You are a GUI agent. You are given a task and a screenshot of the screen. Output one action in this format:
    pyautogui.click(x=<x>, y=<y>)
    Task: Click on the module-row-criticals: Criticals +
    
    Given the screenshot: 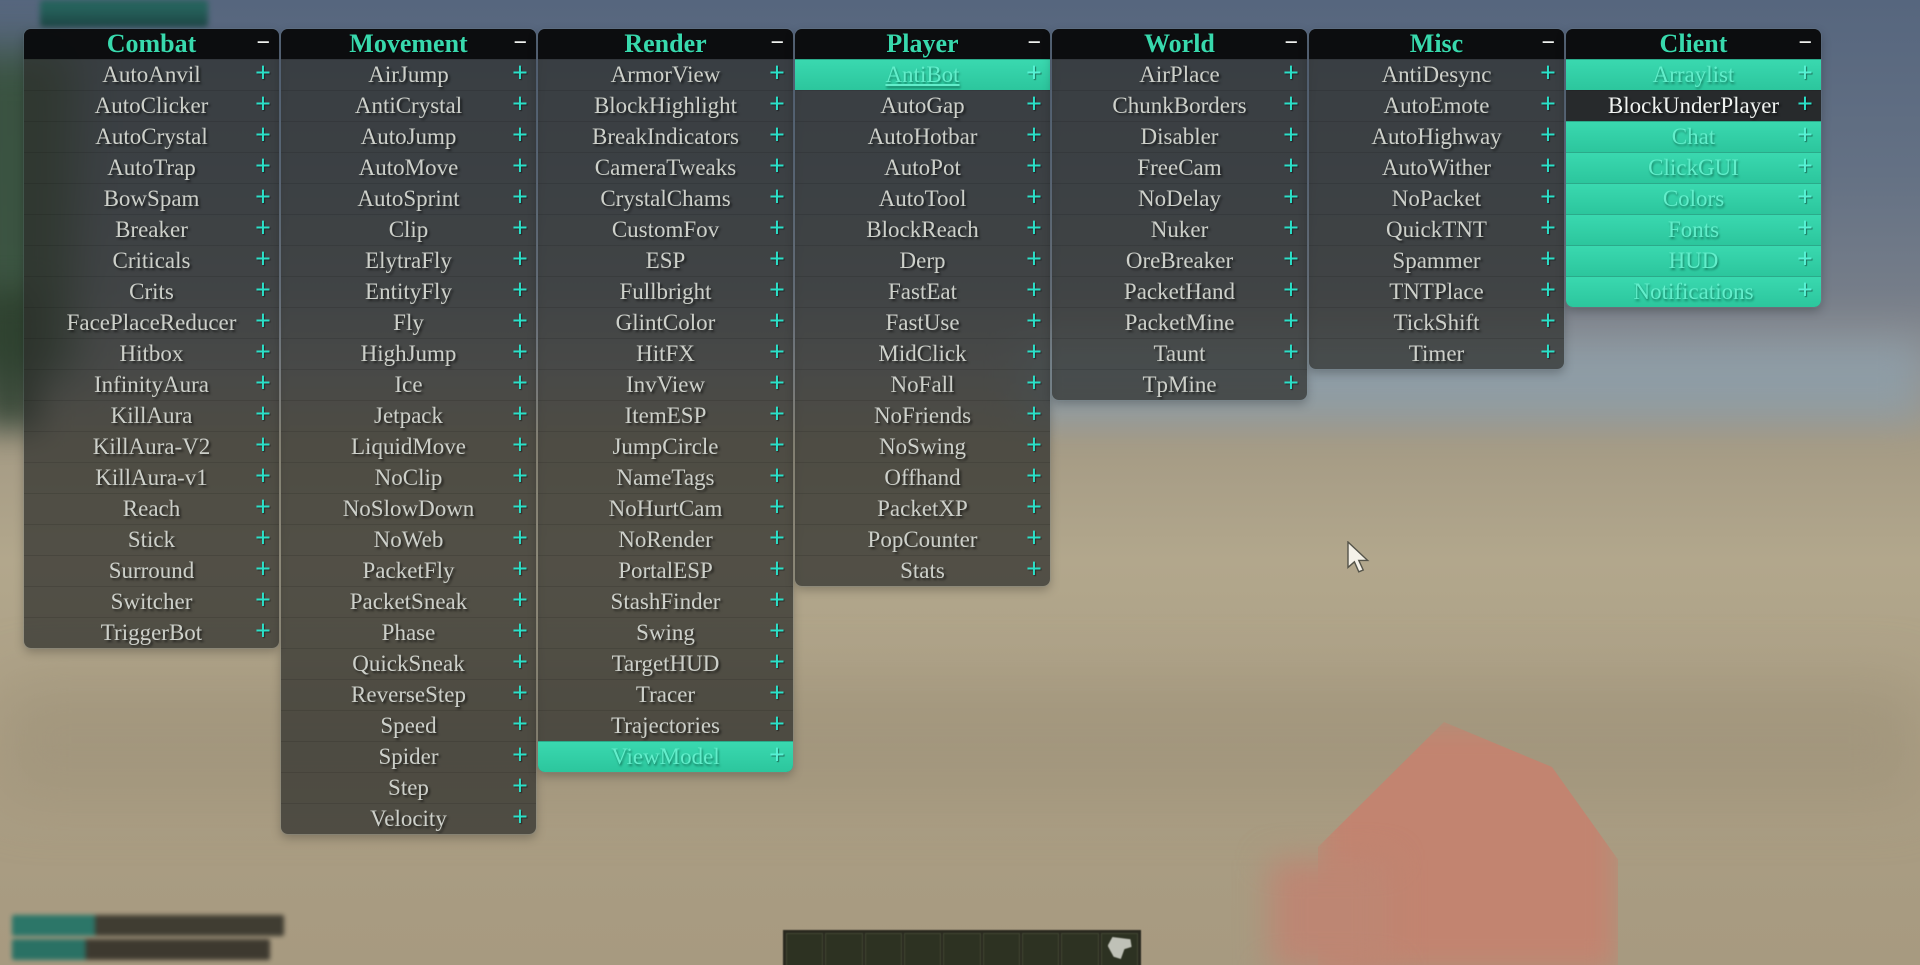 What is the action you would take?
    pyautogui.click(x=151, y=260)
    